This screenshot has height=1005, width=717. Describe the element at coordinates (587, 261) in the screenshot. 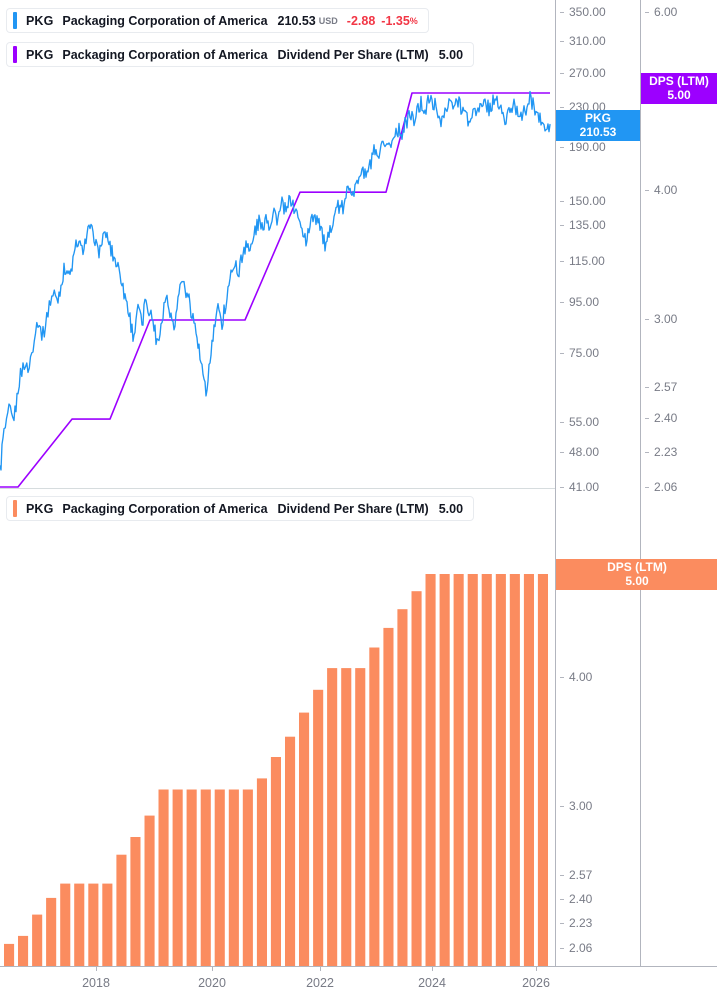

I see `tick-label: 115.00` at that location.